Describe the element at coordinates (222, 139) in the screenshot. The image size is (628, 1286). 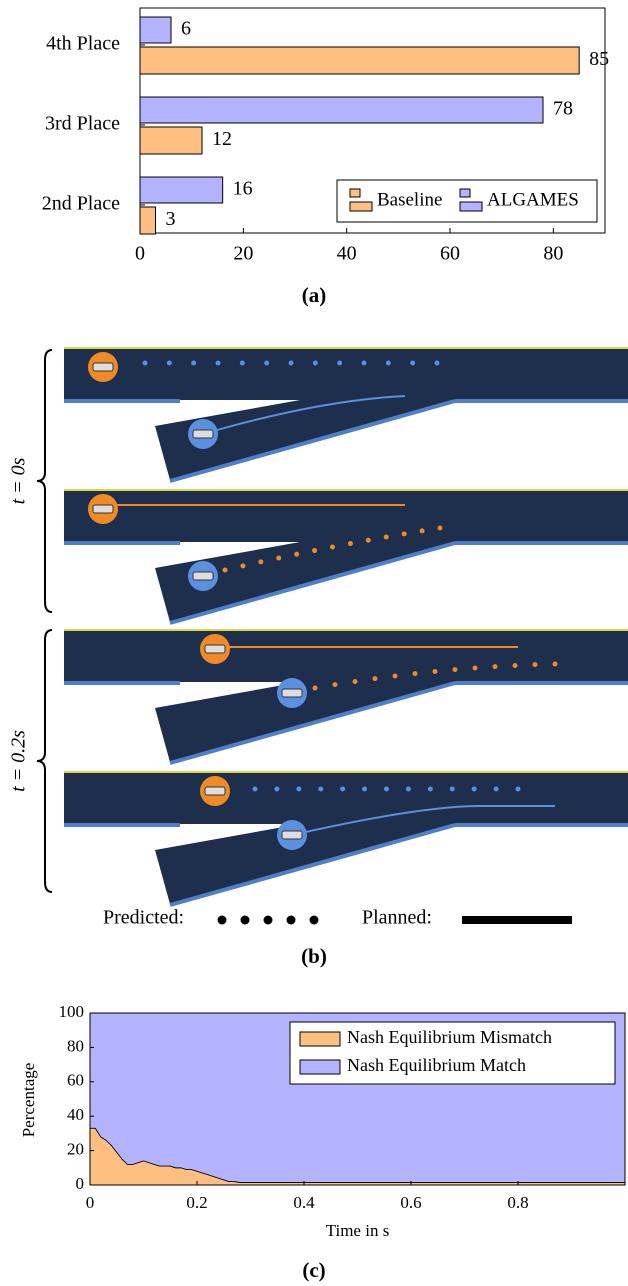
I see `value-label: 12` at that location.